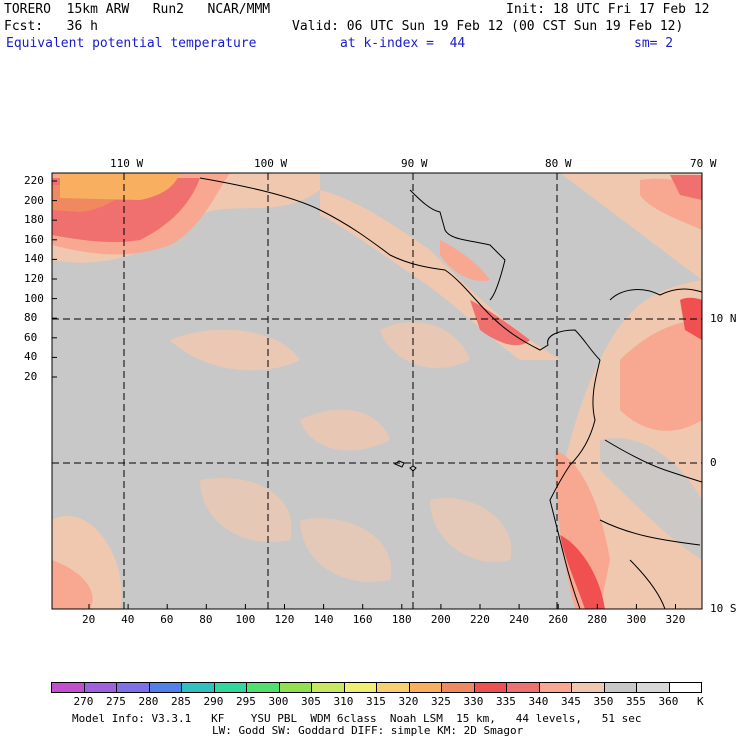  Describe the element at coordinates (703, 163) in the screenshot. I see `lon-label-70w: 70 W` at that location.